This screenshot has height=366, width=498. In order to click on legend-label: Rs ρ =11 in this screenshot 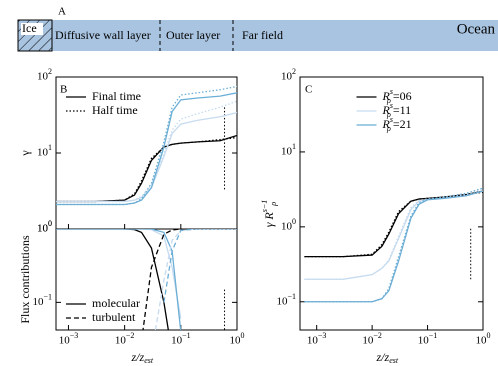, I will do `click(397, 110)`.